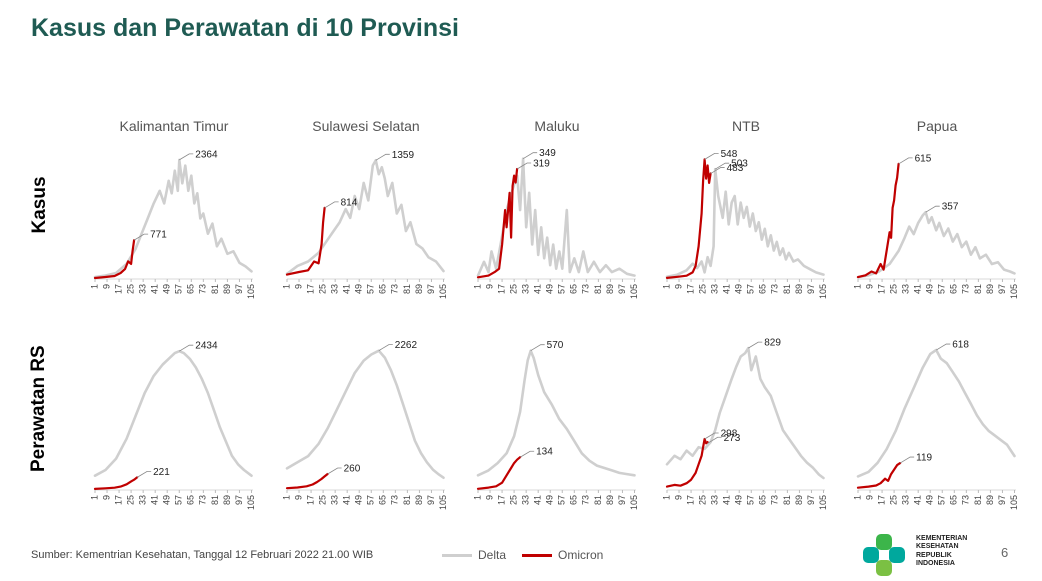 The height and width of the screenshot is (581, 1042). Describe the element at coordinates (544, 452) in the screenshot. I see `annotation-label: 134` at that location.